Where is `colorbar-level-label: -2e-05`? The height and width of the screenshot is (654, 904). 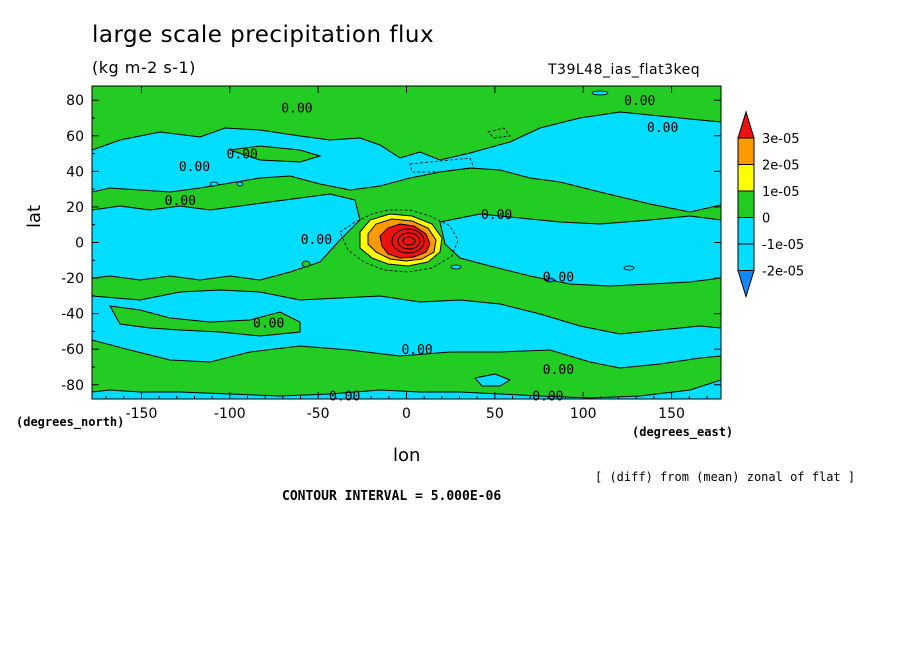 colorbar-level-label: -2e-05 is located at coordinates (783, 272).